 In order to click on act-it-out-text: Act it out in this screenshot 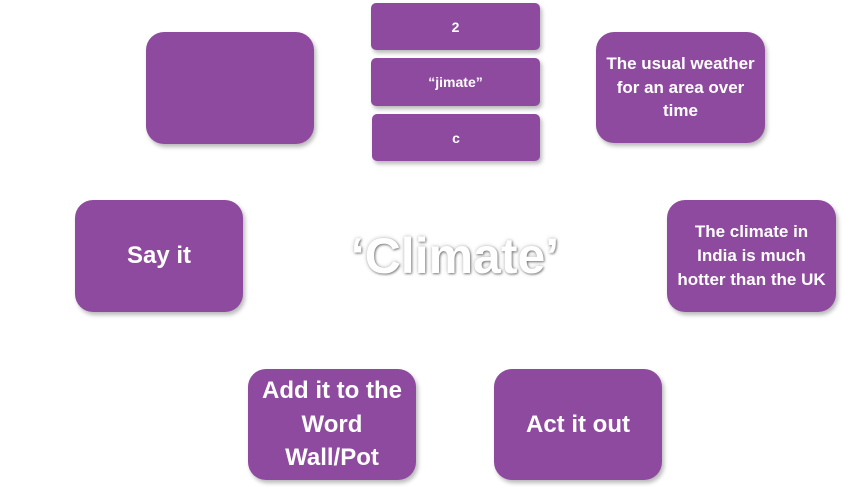, I will do `click(578, 424)`.